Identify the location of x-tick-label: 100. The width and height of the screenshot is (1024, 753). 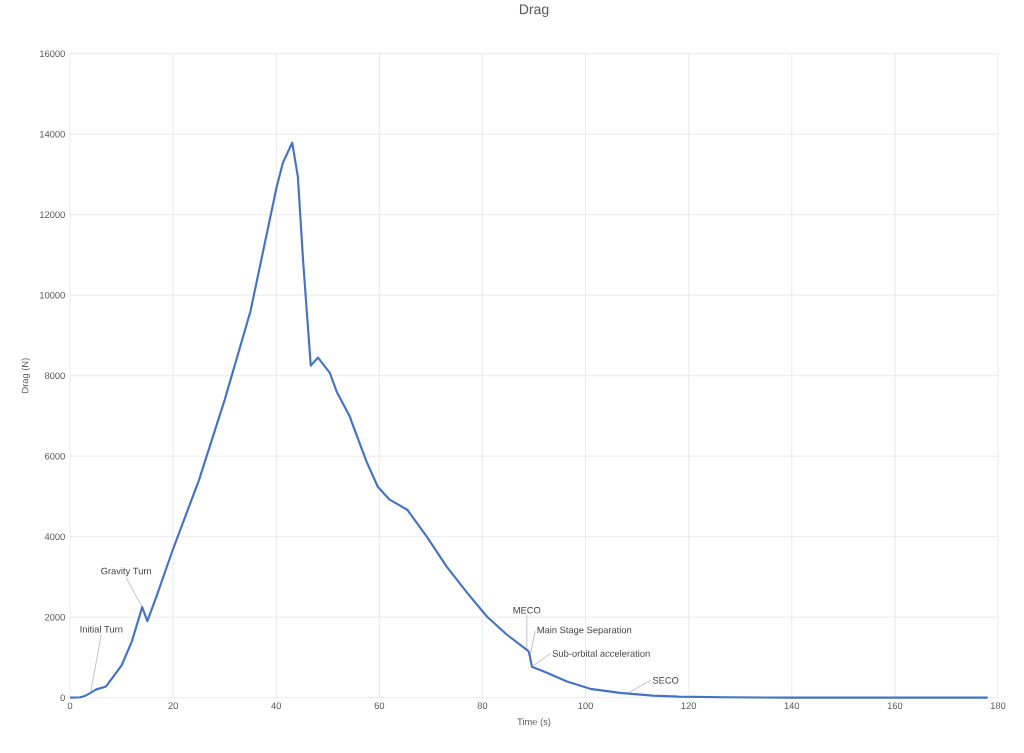
(585, 706).